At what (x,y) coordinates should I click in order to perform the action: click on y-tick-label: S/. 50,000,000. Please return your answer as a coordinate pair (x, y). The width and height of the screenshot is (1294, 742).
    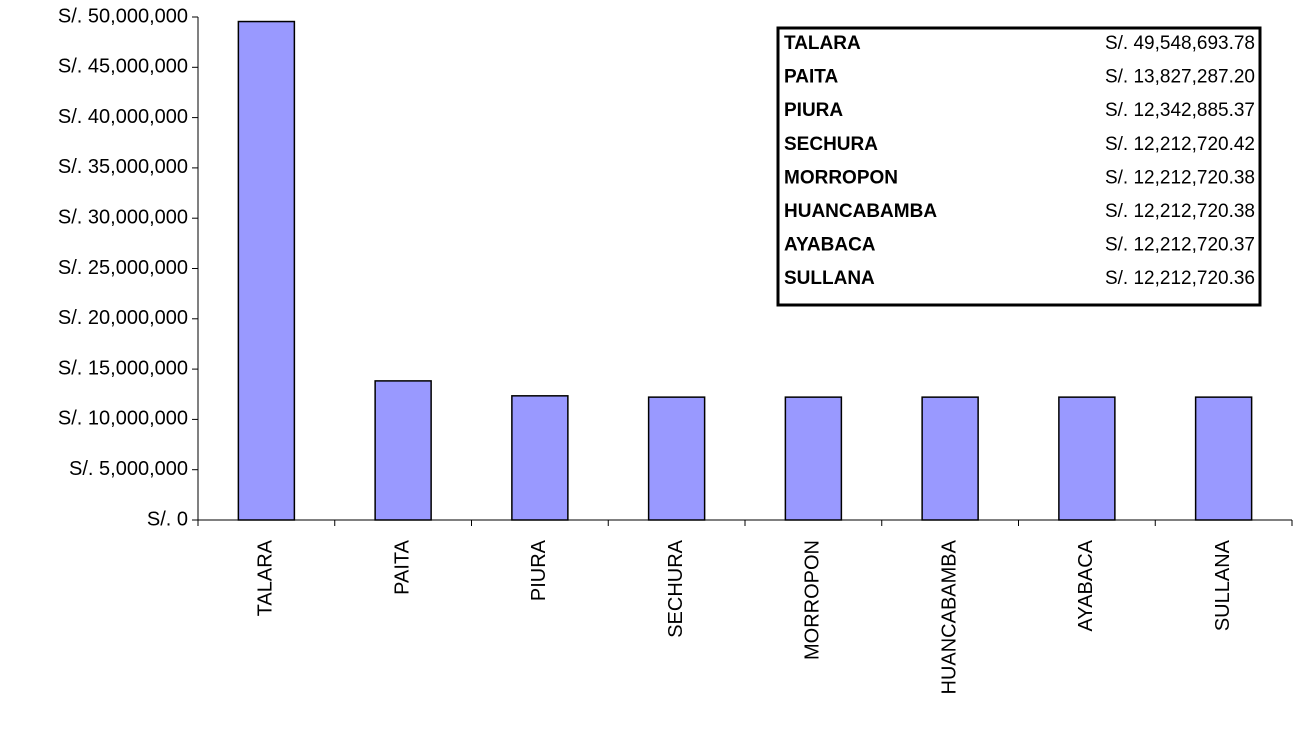
    Looking at the image, I should click on (123, 16).